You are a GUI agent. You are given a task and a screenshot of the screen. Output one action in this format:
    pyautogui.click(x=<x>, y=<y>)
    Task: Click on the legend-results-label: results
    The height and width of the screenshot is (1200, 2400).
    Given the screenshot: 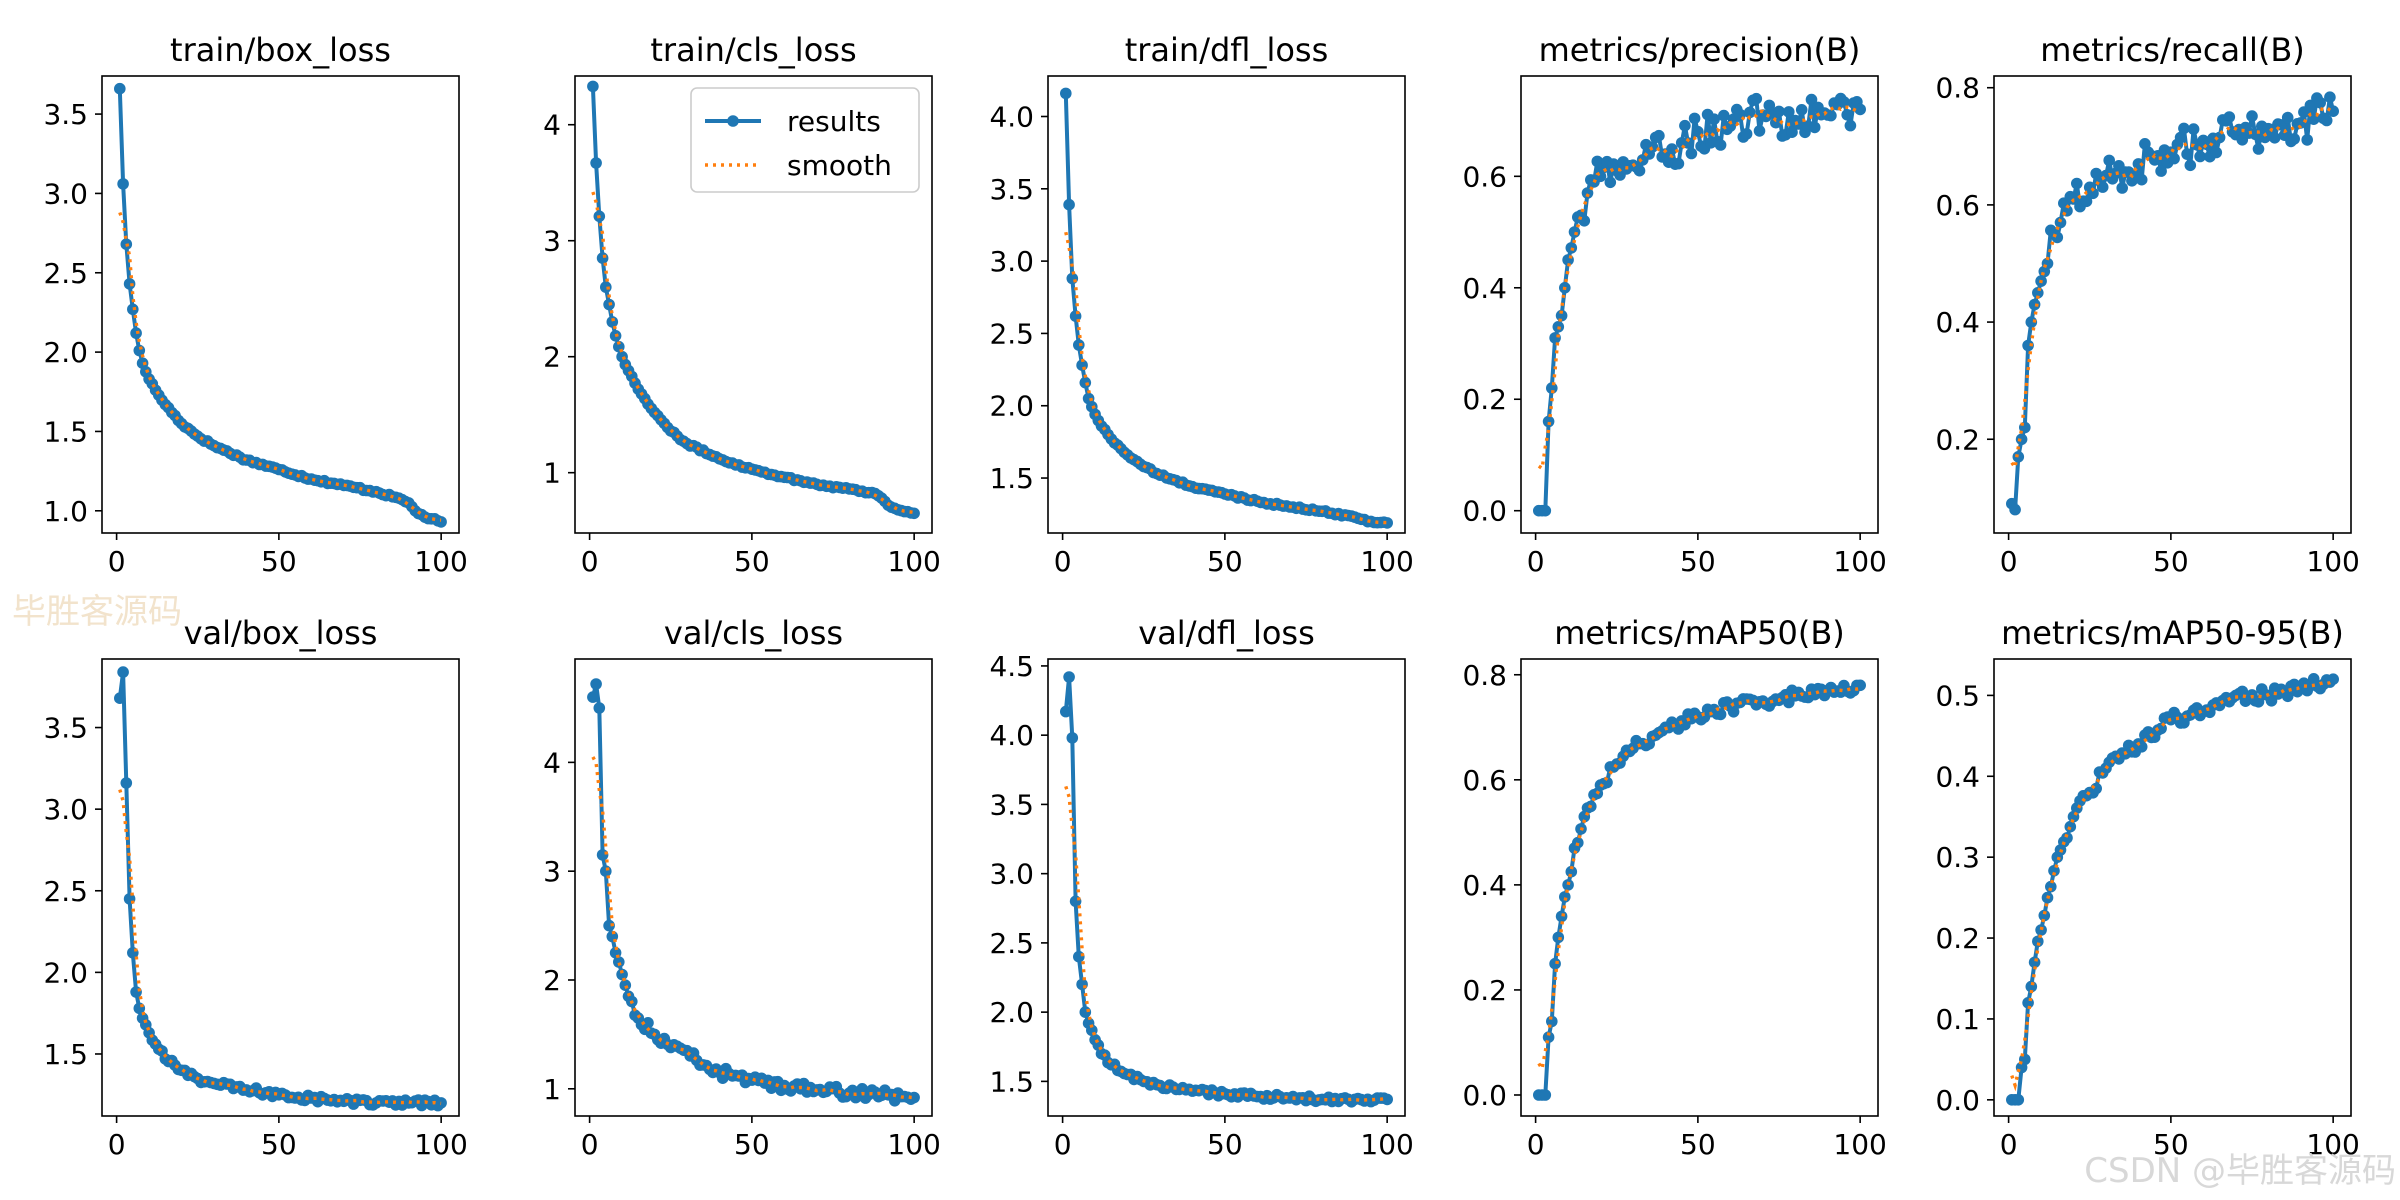 What is the action you would take?
    pyautogui.click(x=834, y=121)
    